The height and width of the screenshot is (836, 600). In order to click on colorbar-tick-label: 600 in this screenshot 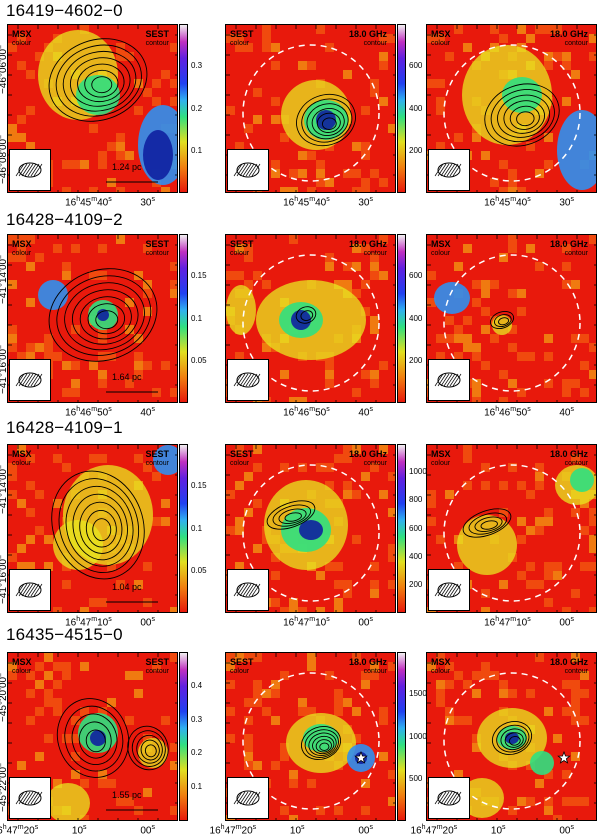, I will do `click(416, 528)`.